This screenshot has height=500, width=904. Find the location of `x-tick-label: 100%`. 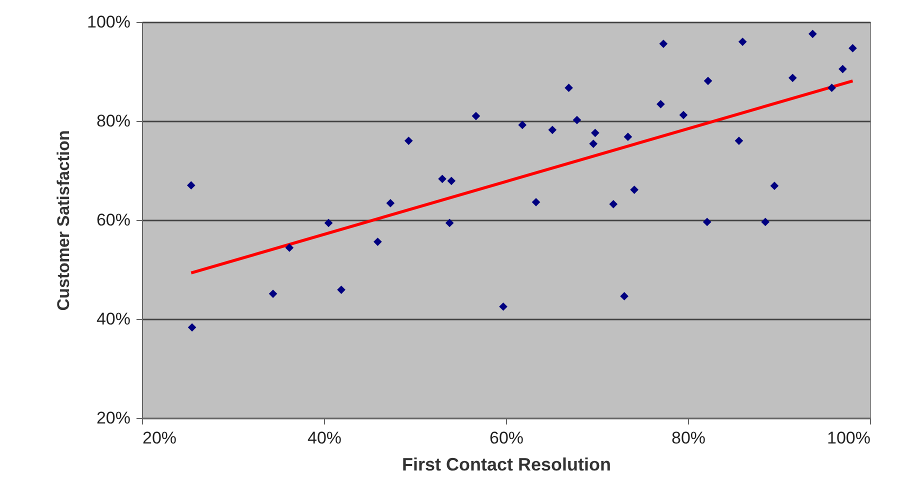

x-tick-label: 100% is located at coordinates (848, 438).